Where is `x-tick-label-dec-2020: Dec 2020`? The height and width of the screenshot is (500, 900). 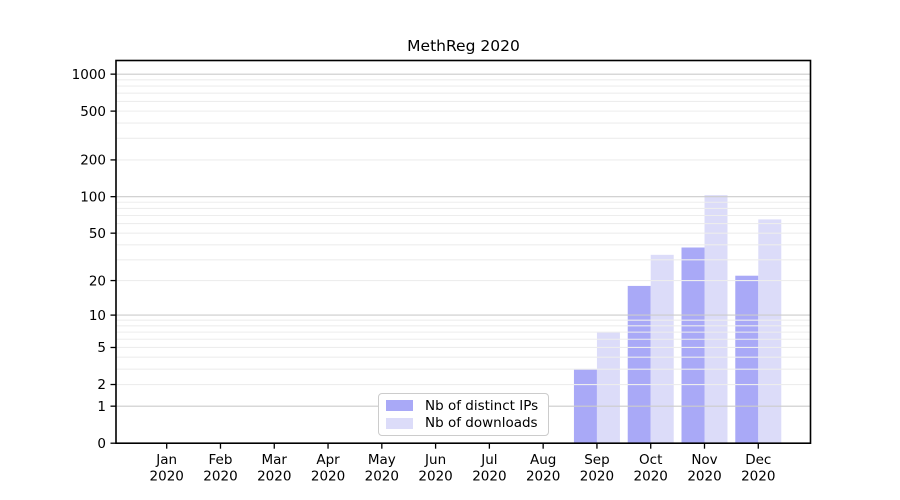 x-tick-label-dec-2020: Dec 2020 is located at coordinates (758, 468).